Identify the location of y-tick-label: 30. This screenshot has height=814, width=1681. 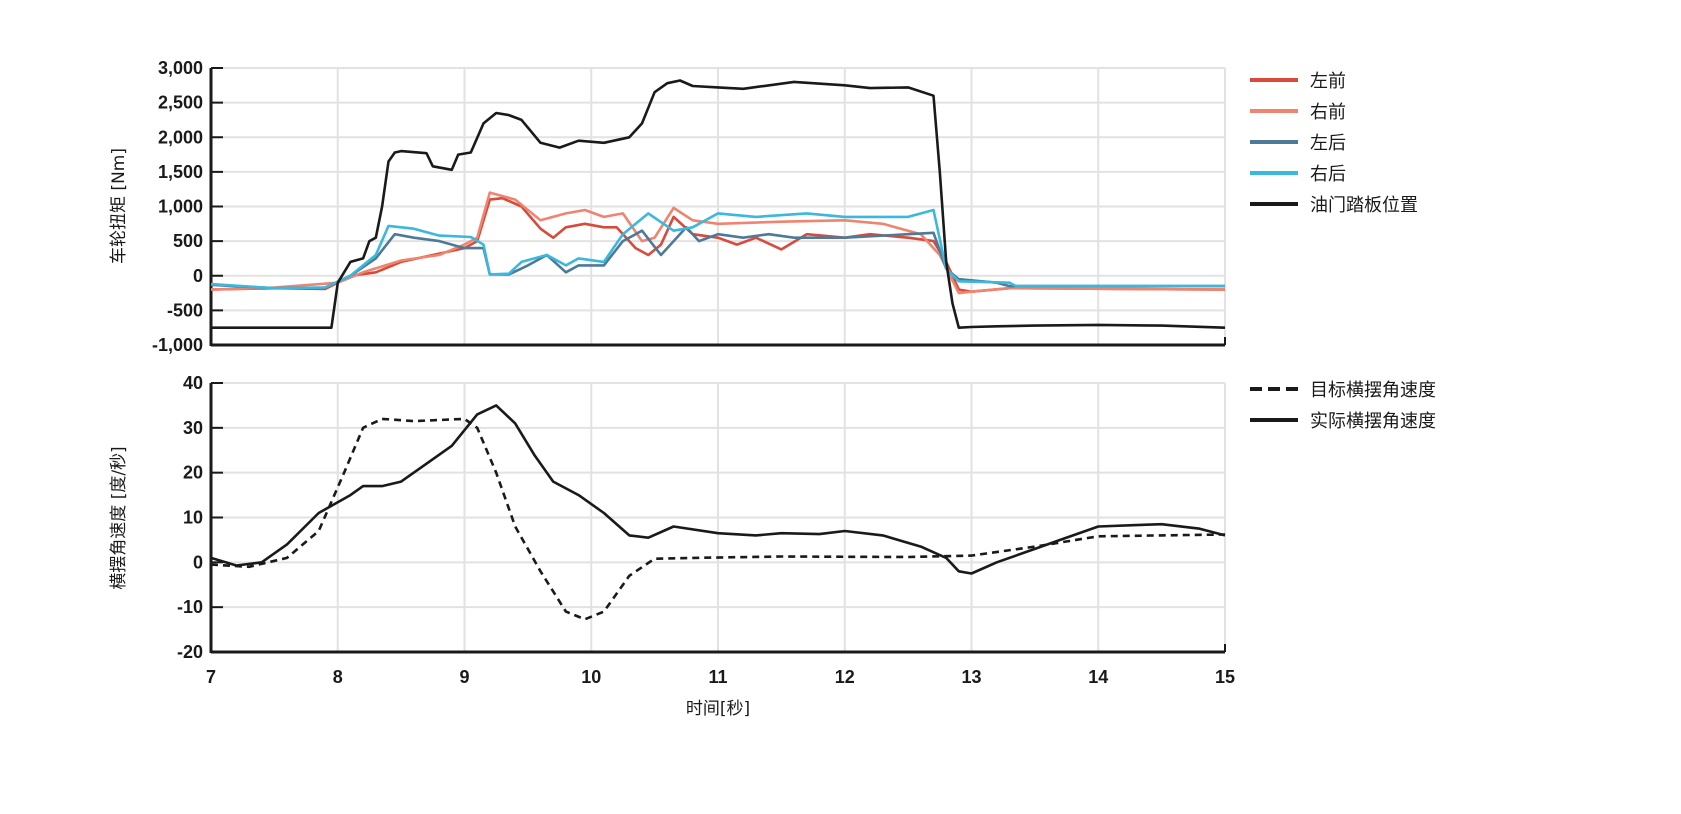
(193, 428).